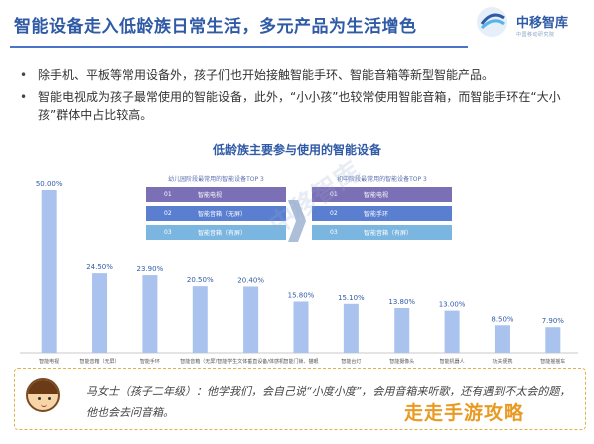 Image resolution: width=594 pixels, height=444 pixels. I want to click on bar-value-label: 13.00%, so click(452, 305).